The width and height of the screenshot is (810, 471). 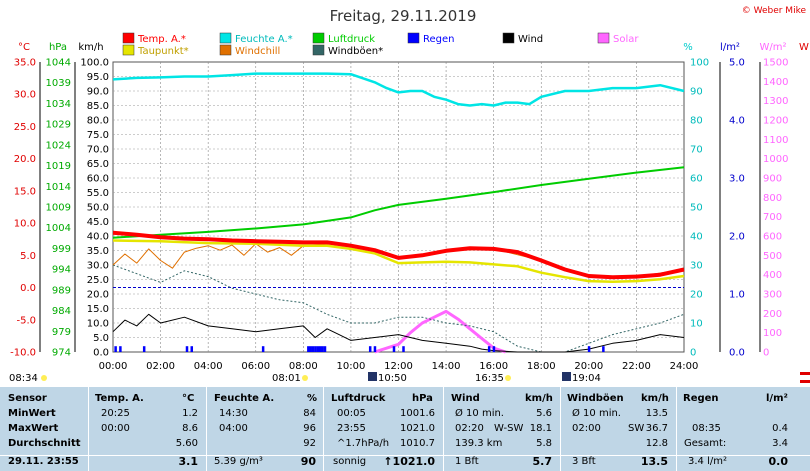 What do you see at coordinates (737, 237) in the screenshot?
I see `tick-label: 2.0` at bounding box center [737, 237].